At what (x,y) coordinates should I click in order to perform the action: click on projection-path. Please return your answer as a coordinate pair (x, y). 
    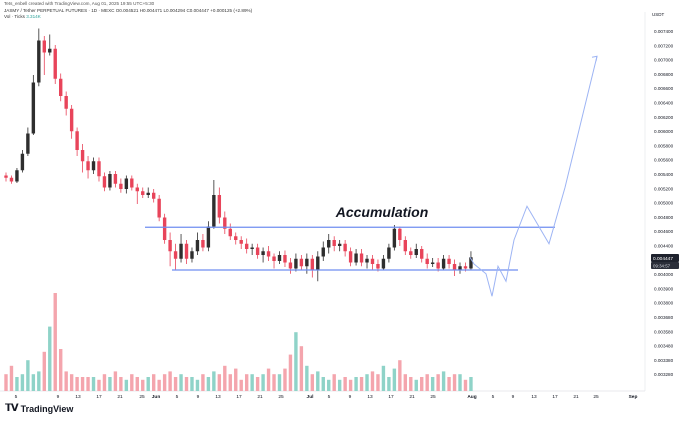
    Looking at the image, I should click on (533, 176).